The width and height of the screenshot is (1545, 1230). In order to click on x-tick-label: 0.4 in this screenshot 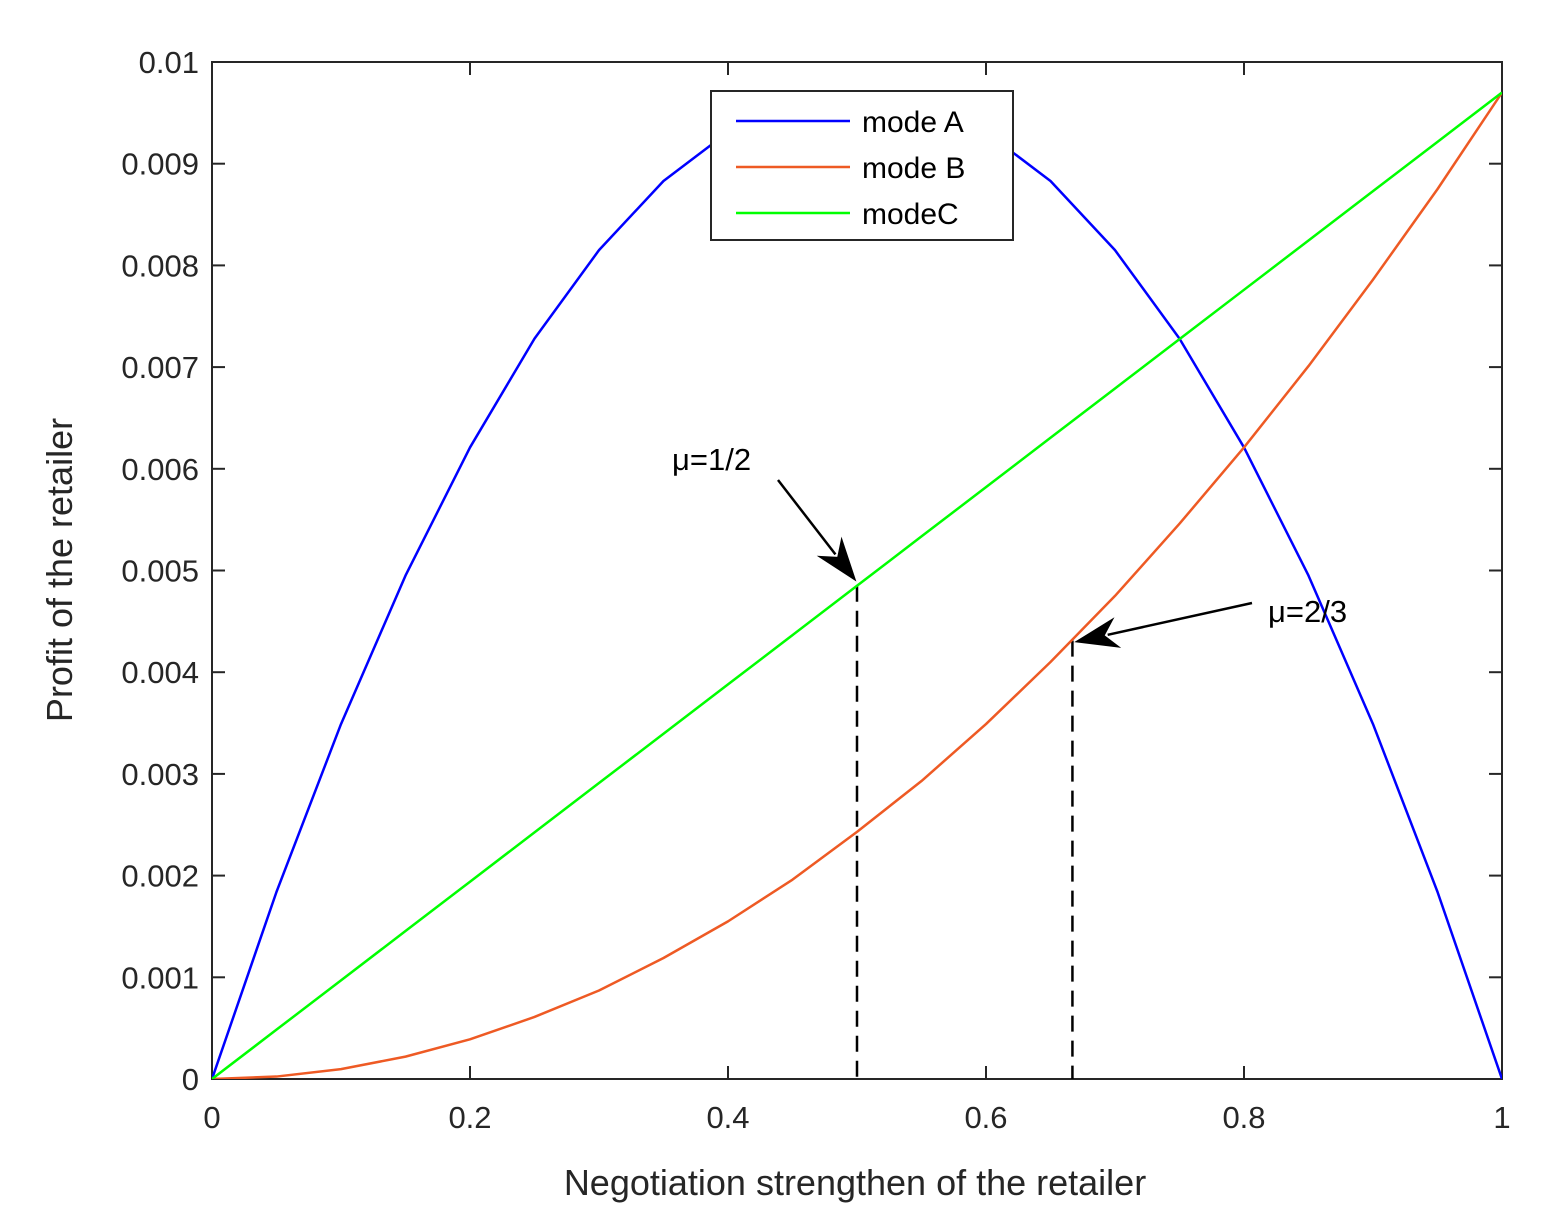, I will do `click(727, 1117)`.